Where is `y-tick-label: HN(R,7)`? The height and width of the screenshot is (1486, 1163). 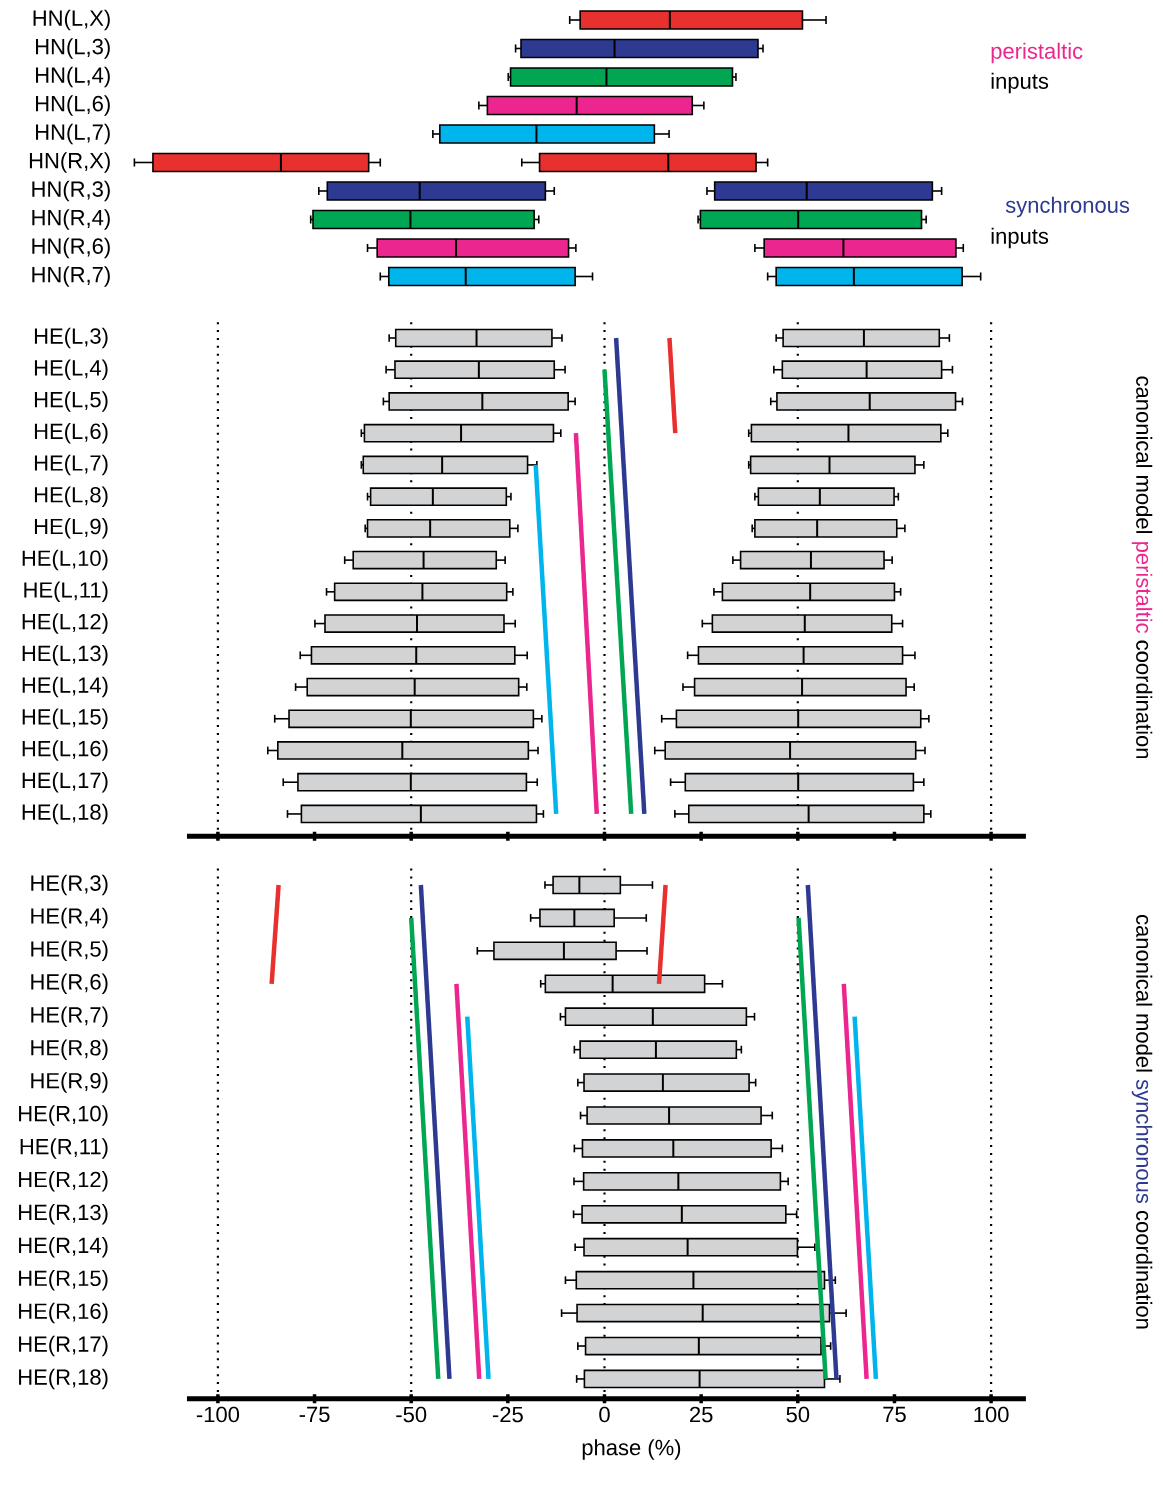 y-tick-label: HN(R,7) is located at coordinates (71, 276).